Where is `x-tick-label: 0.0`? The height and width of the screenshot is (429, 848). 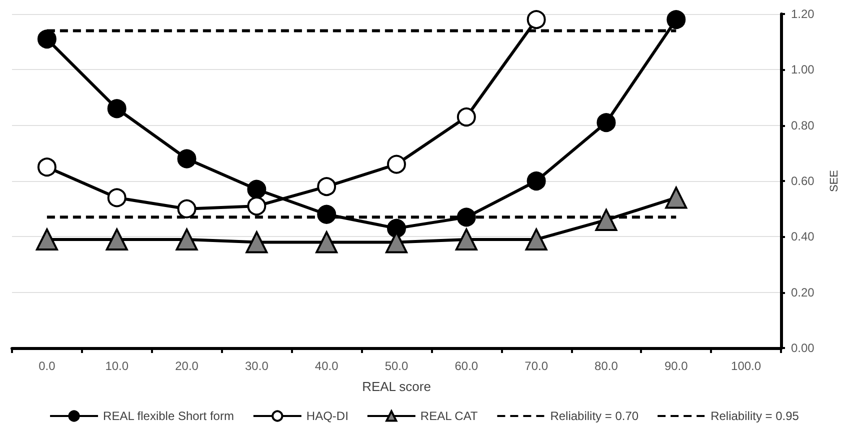 x-tick-label: 0.0 is located at coordinates (47, 366).